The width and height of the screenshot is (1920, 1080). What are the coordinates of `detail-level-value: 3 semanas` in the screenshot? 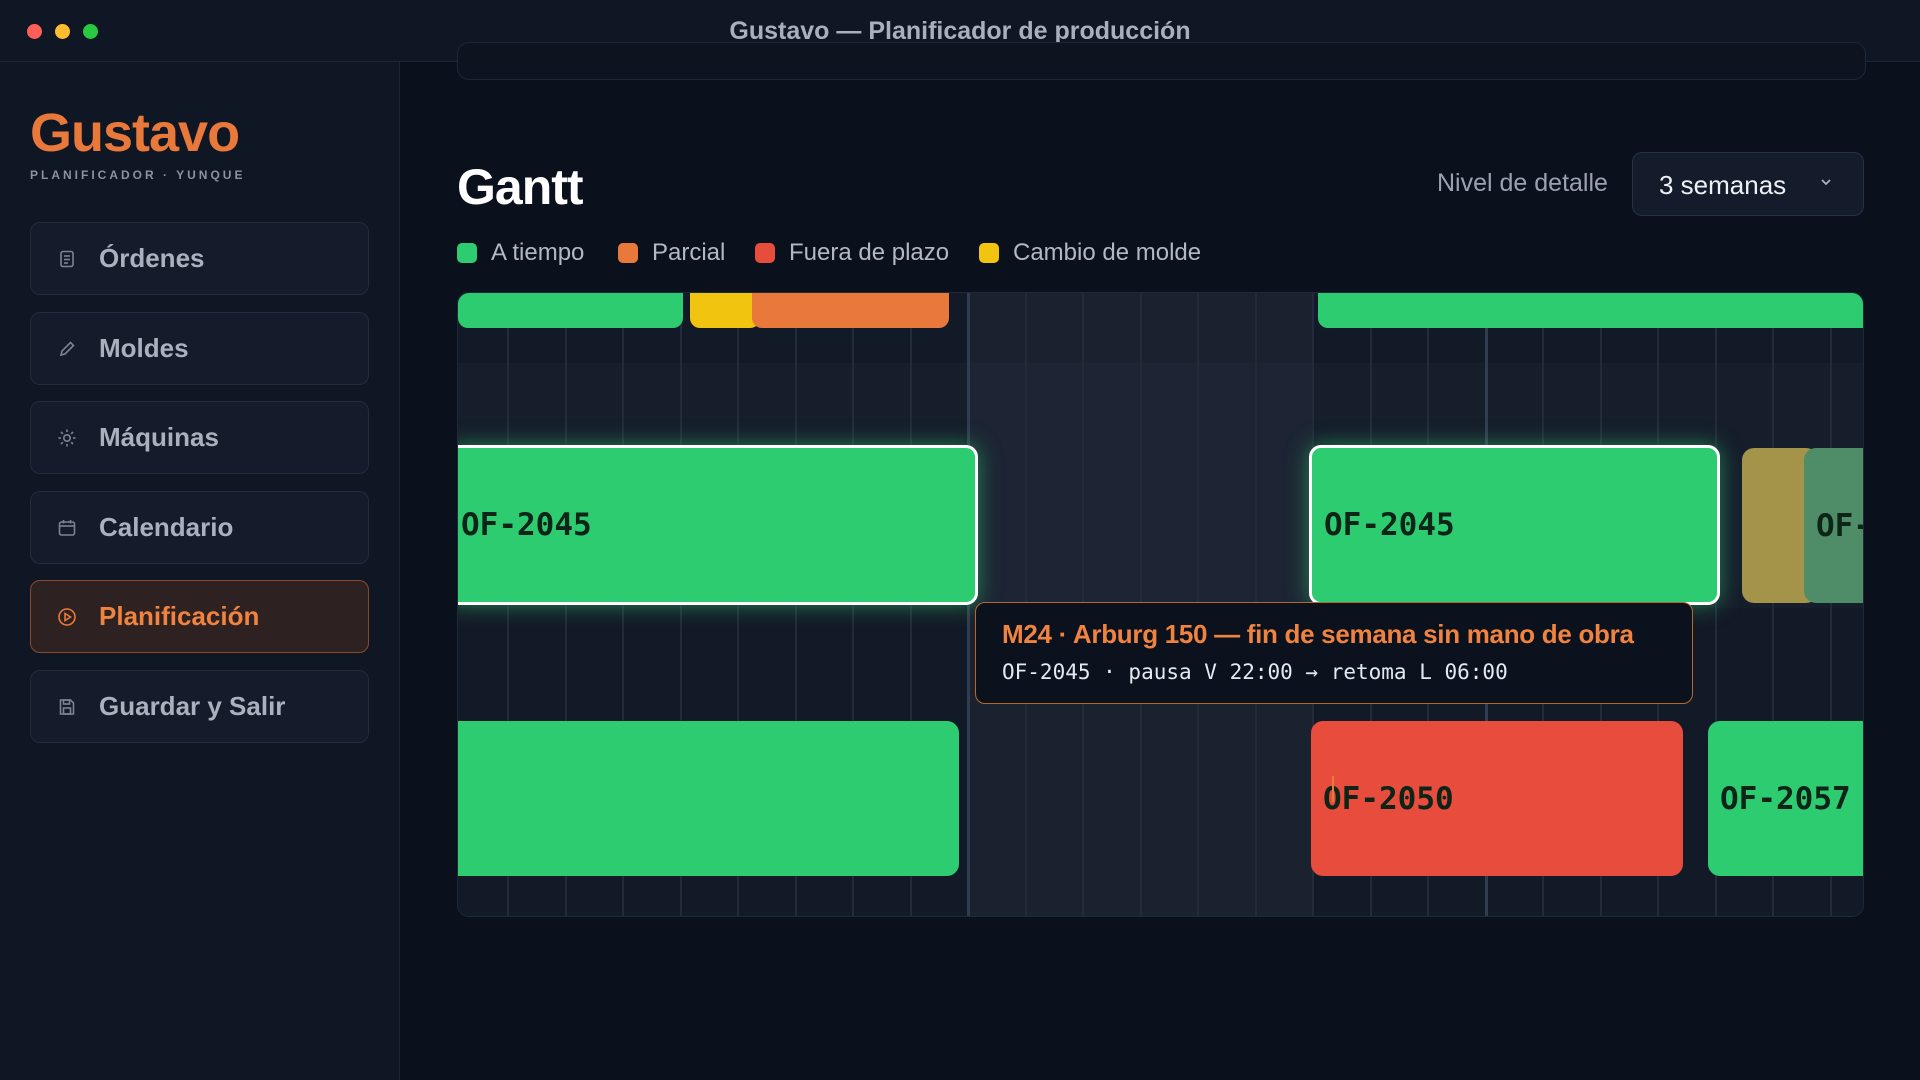 It's located at (1723, 185).